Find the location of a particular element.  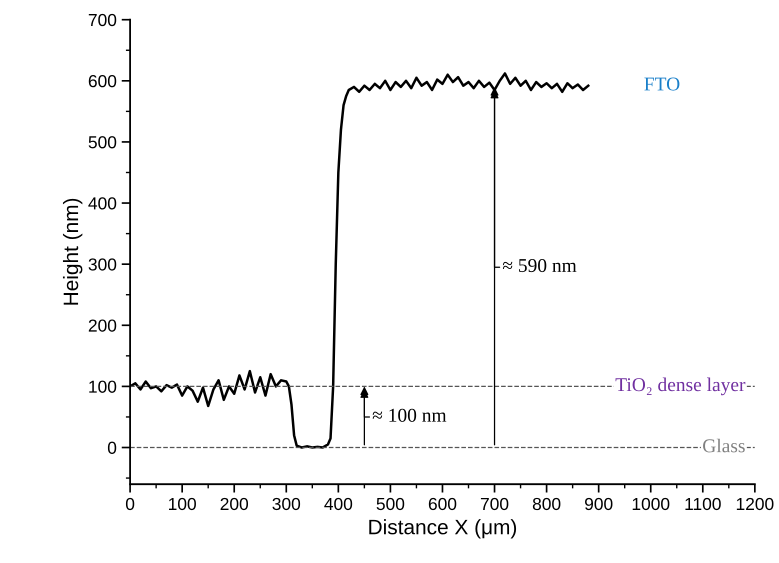

x-tick-label: 1200 is located at coordinates (755, 504).